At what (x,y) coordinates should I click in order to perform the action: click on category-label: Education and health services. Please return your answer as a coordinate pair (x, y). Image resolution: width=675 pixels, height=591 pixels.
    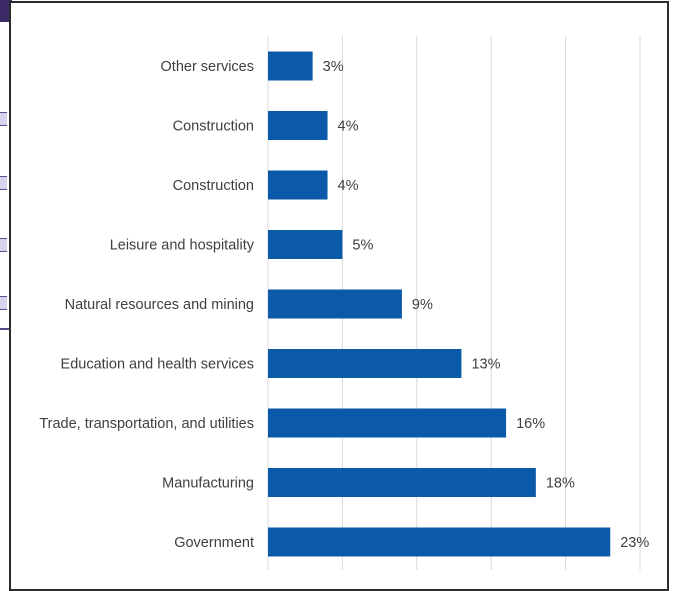
    Looking at the image, I should click on (157, 365).